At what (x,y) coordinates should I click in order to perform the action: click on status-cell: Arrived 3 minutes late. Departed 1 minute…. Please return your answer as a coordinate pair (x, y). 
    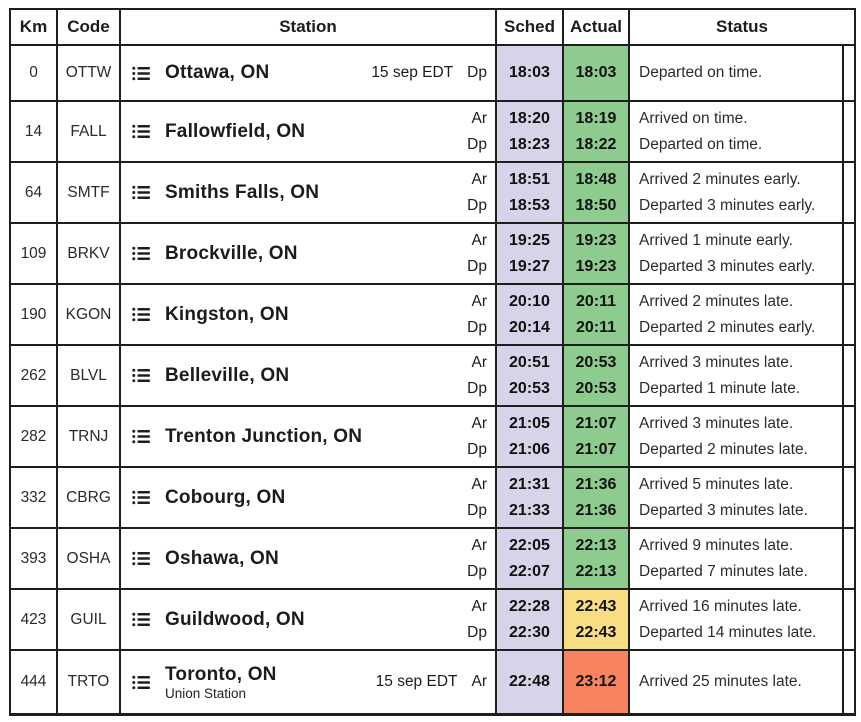
    Looking at the image, I should click on (736, 375).